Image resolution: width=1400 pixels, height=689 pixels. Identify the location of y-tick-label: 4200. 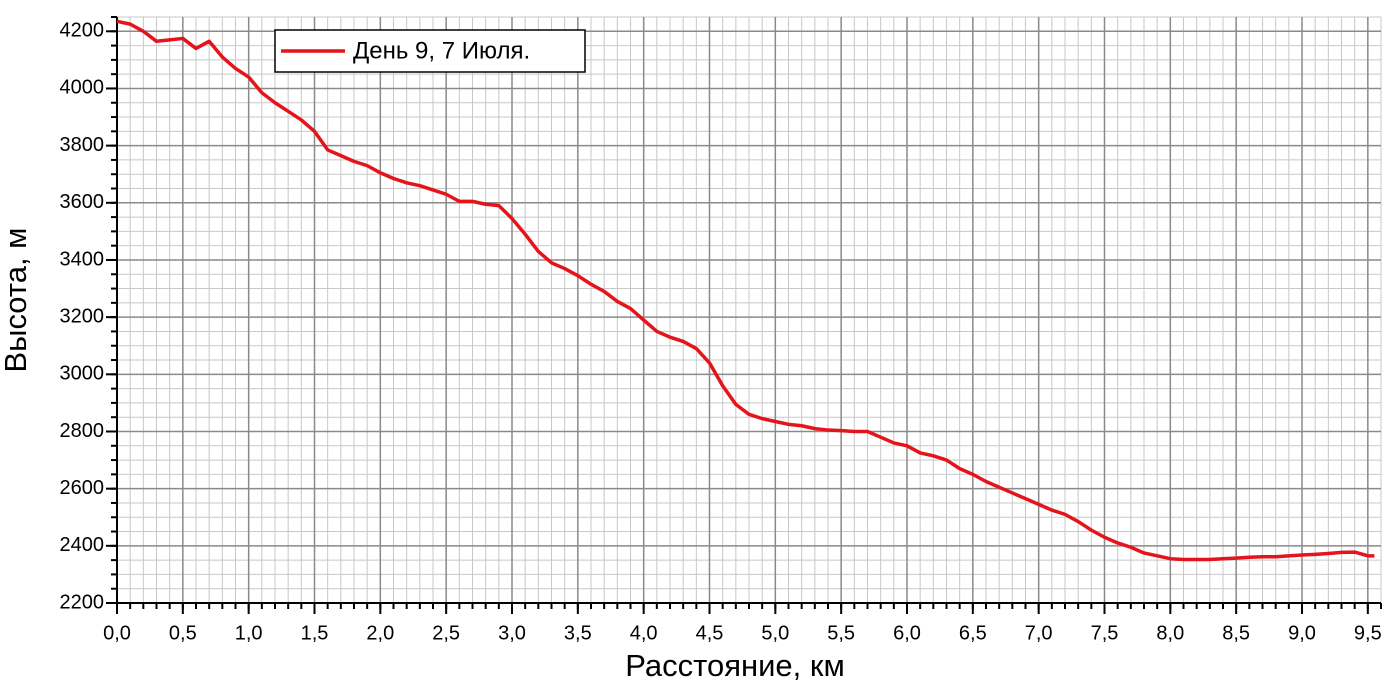
(82, 31).